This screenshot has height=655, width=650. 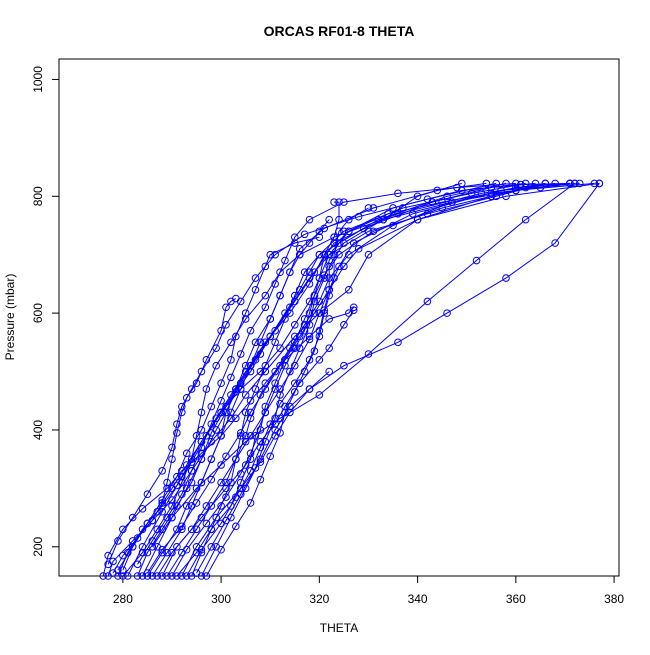 I want to click on x-tick-label: 360, so click(x=516, y=599).